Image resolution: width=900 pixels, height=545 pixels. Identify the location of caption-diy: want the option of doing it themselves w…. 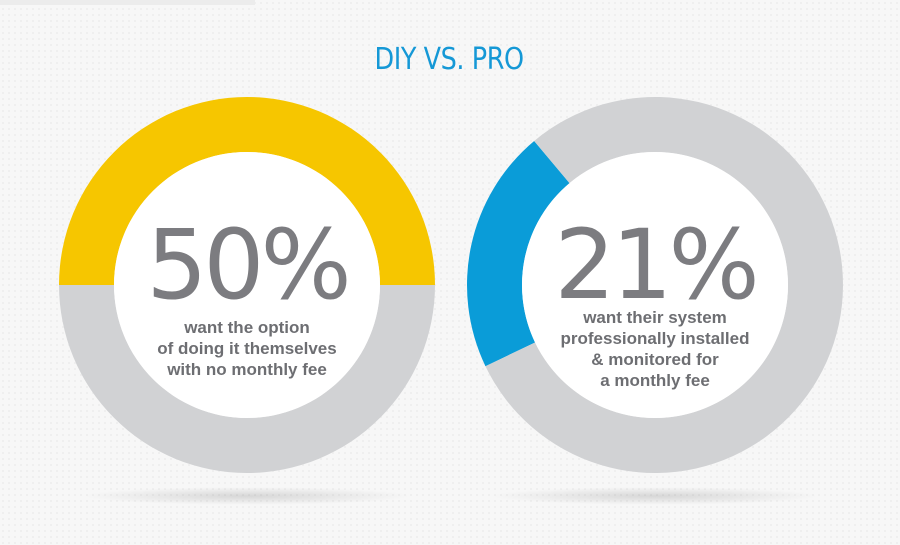
(247, 348).